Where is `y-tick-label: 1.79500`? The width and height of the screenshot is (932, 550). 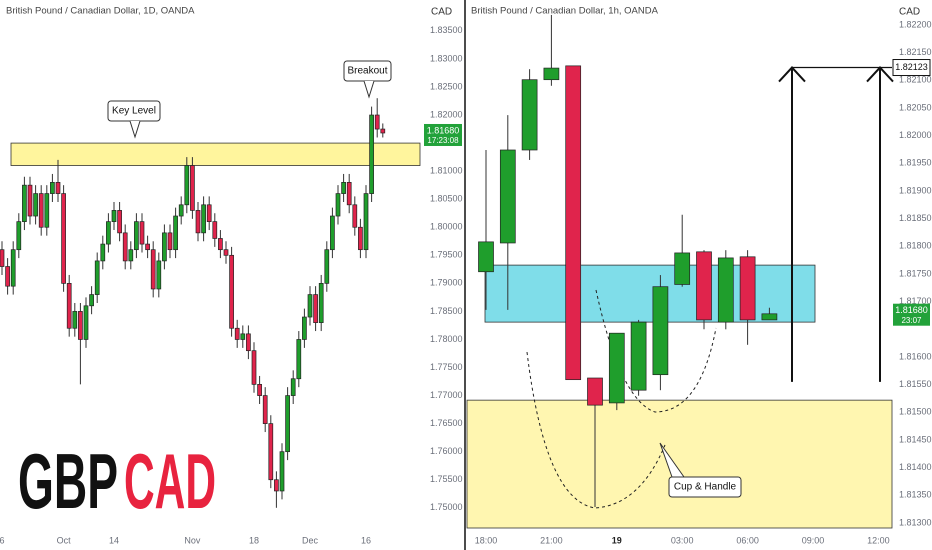 y-tick-label: 1.79500 is located at coordinates (446, 255).